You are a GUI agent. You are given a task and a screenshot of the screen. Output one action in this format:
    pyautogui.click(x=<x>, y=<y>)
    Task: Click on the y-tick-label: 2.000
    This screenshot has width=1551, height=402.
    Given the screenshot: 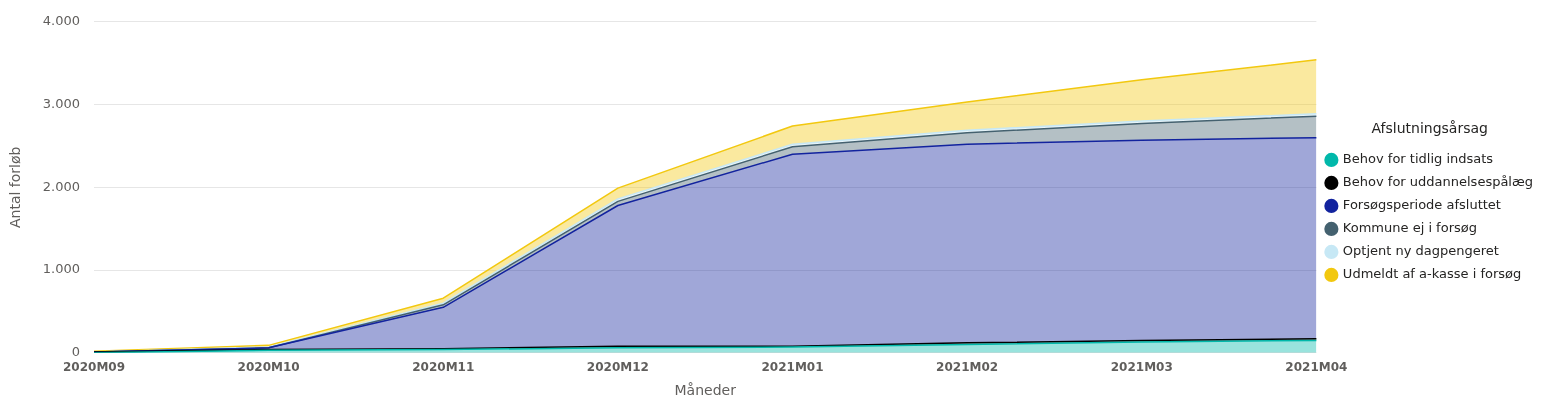 What is the action you would take?
    pyautogui.click(x=61, y=186)
    